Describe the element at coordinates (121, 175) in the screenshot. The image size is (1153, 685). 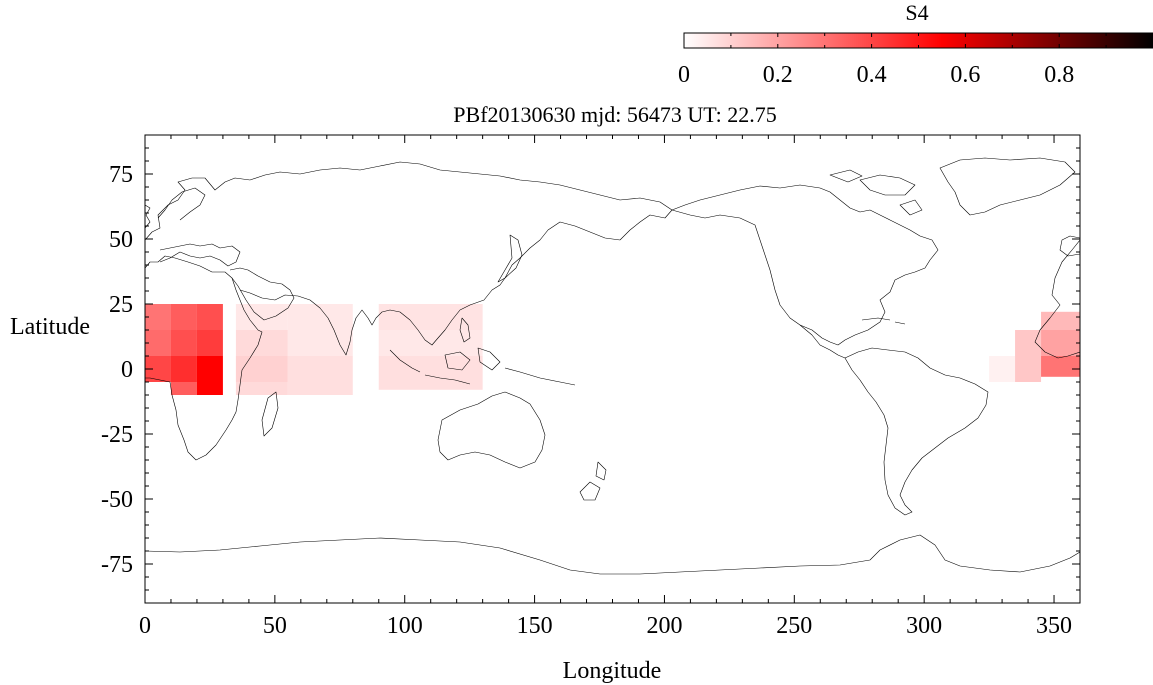
I see `y-tick-label-75: 75` at that location.